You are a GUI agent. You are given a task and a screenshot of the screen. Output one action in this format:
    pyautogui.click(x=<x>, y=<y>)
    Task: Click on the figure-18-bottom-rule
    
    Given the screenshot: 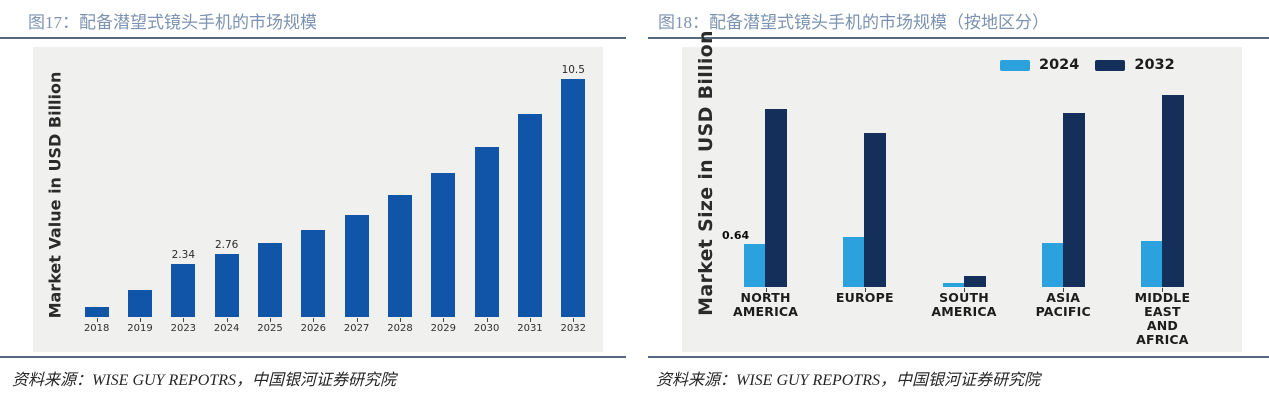 What is the action you would take?
    pyautogui.click(x=958, y=357)
    